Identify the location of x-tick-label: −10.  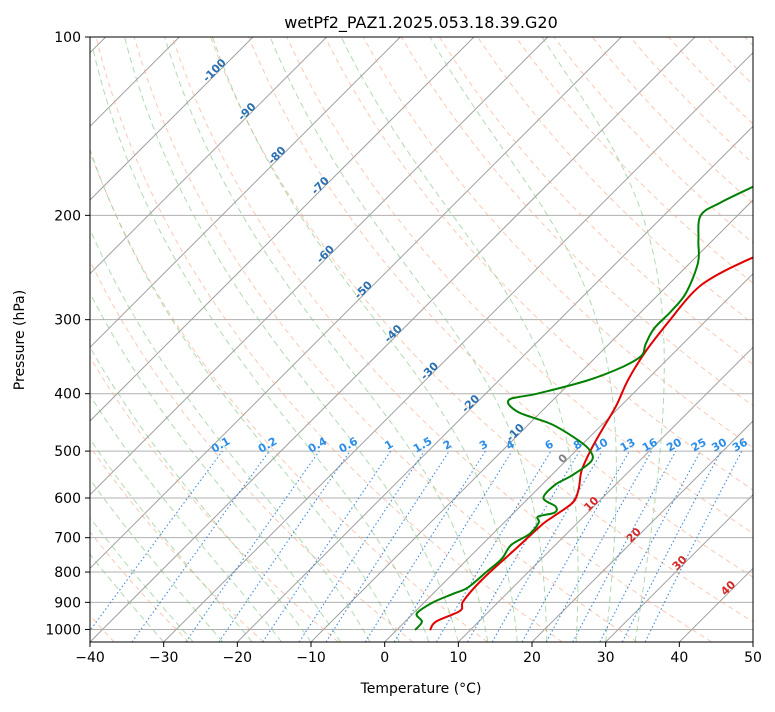
(311, 658).